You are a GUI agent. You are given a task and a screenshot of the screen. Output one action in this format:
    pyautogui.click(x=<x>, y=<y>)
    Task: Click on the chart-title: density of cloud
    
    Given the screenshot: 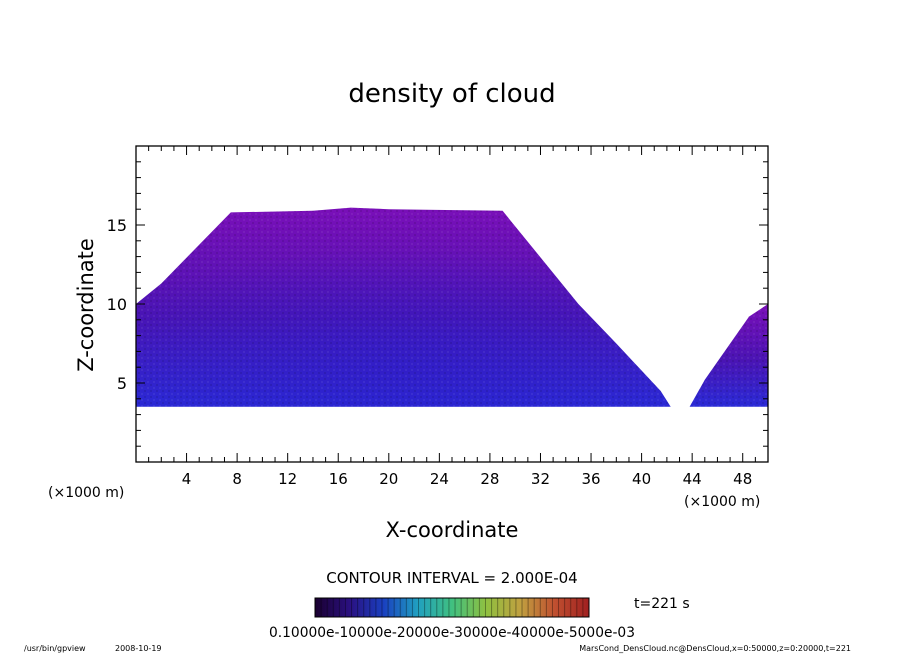 What is the action you would take?
    pyautogui.click(x=451, y=94)
    